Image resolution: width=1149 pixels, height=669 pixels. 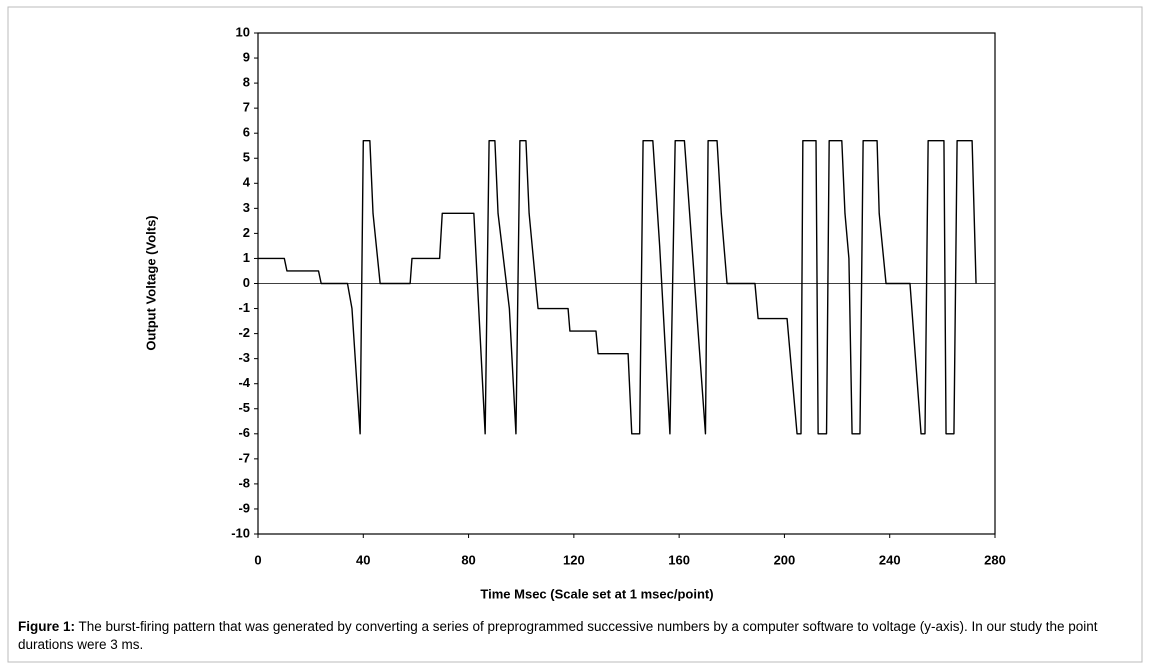 What do you see at coordinates (244, 407) in the screenshot?
I see `y-tick-label: -5` at bounding box center [244, 407].